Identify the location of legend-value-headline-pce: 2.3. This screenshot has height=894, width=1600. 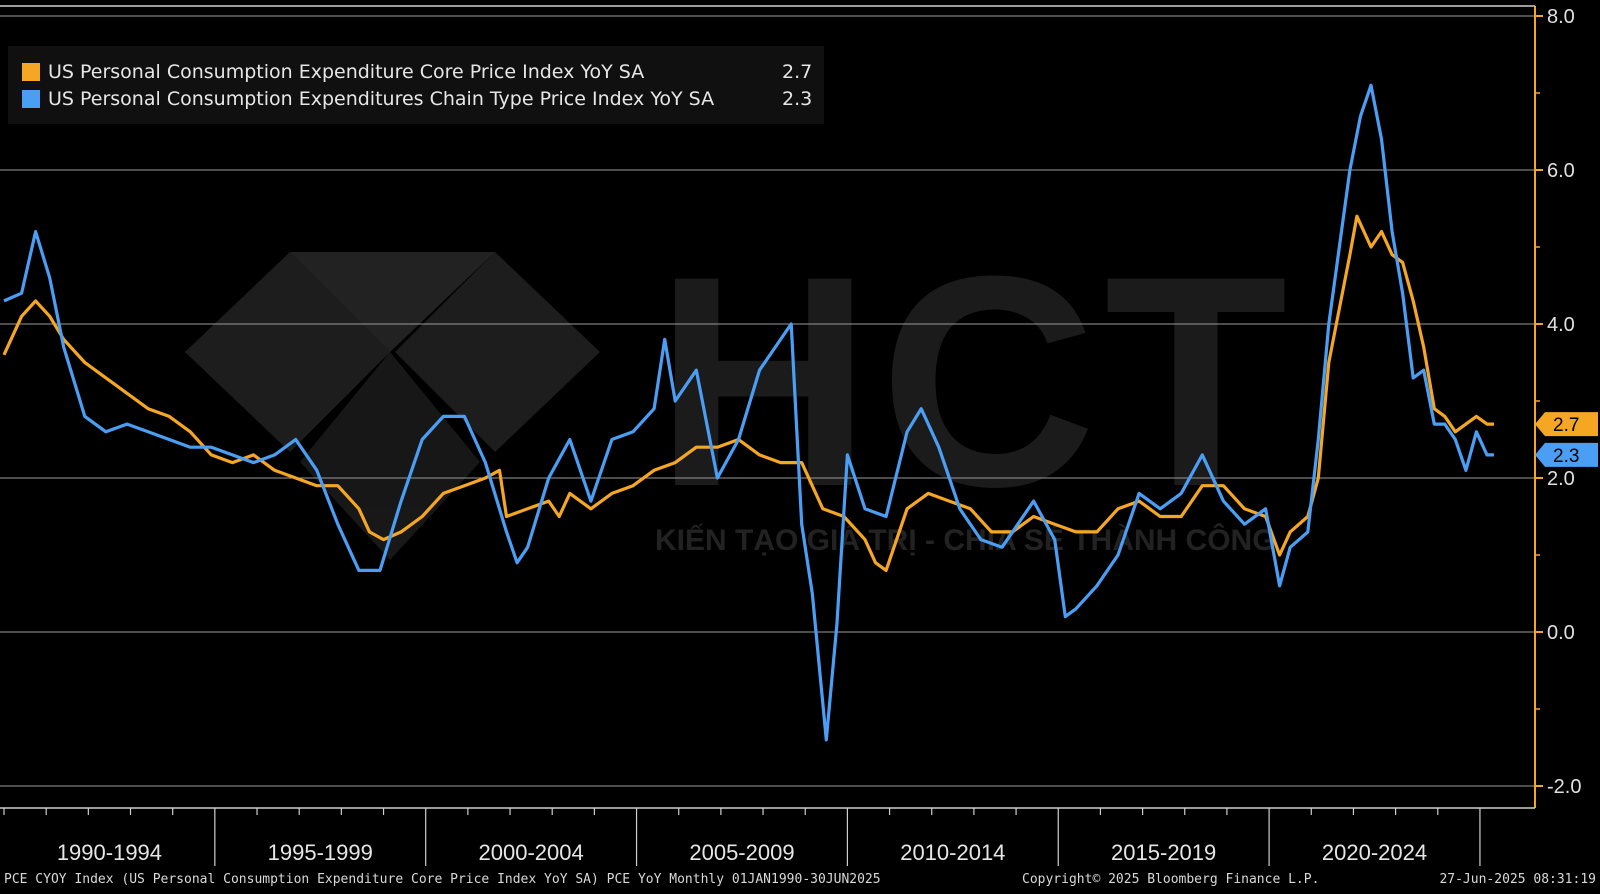
(797, 99).